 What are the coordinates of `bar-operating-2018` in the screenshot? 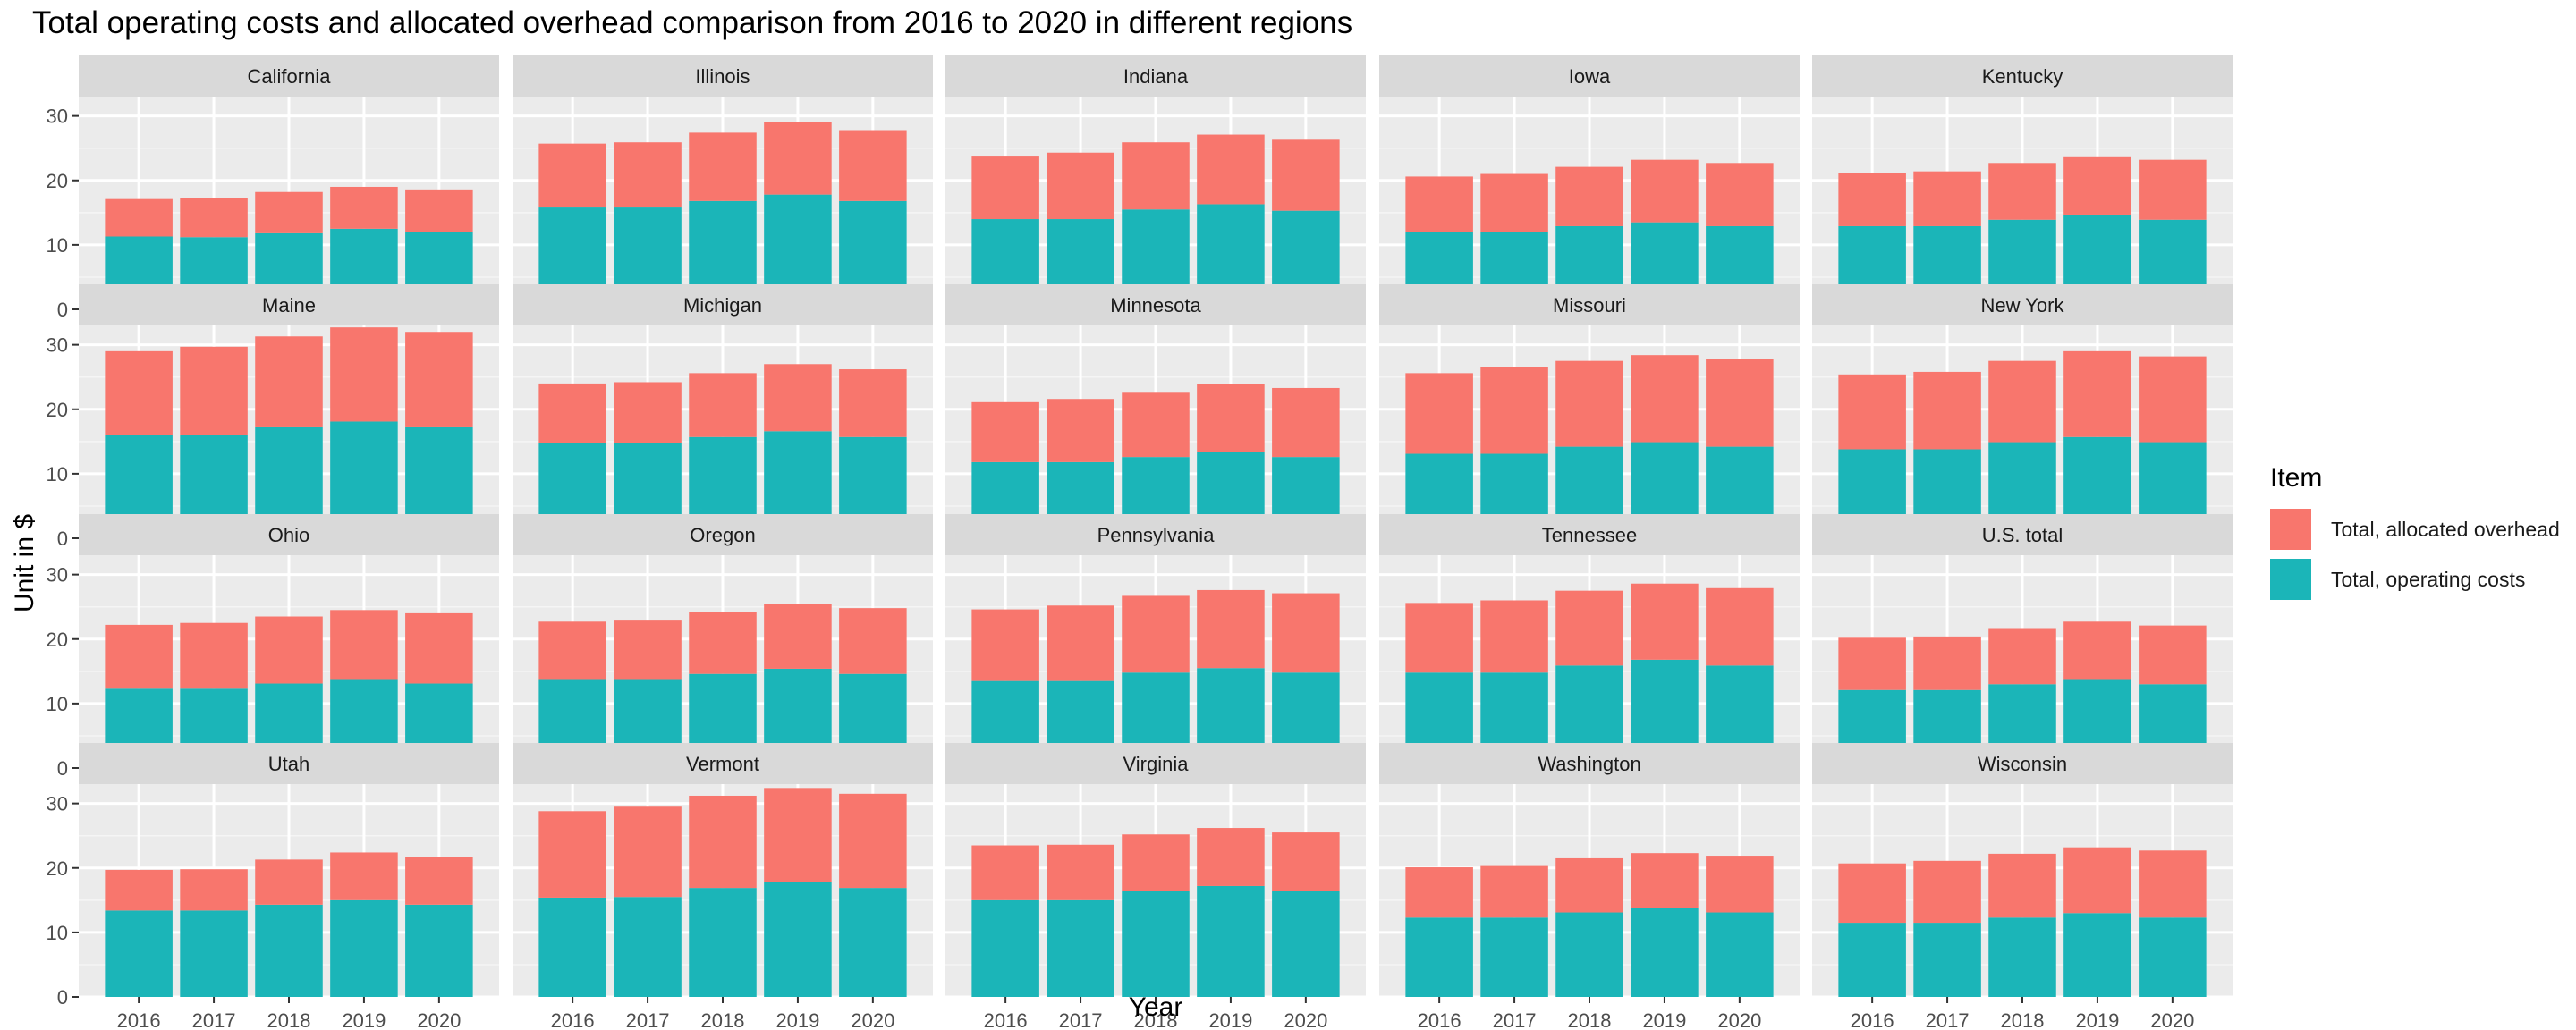 It's located at (723, 943).